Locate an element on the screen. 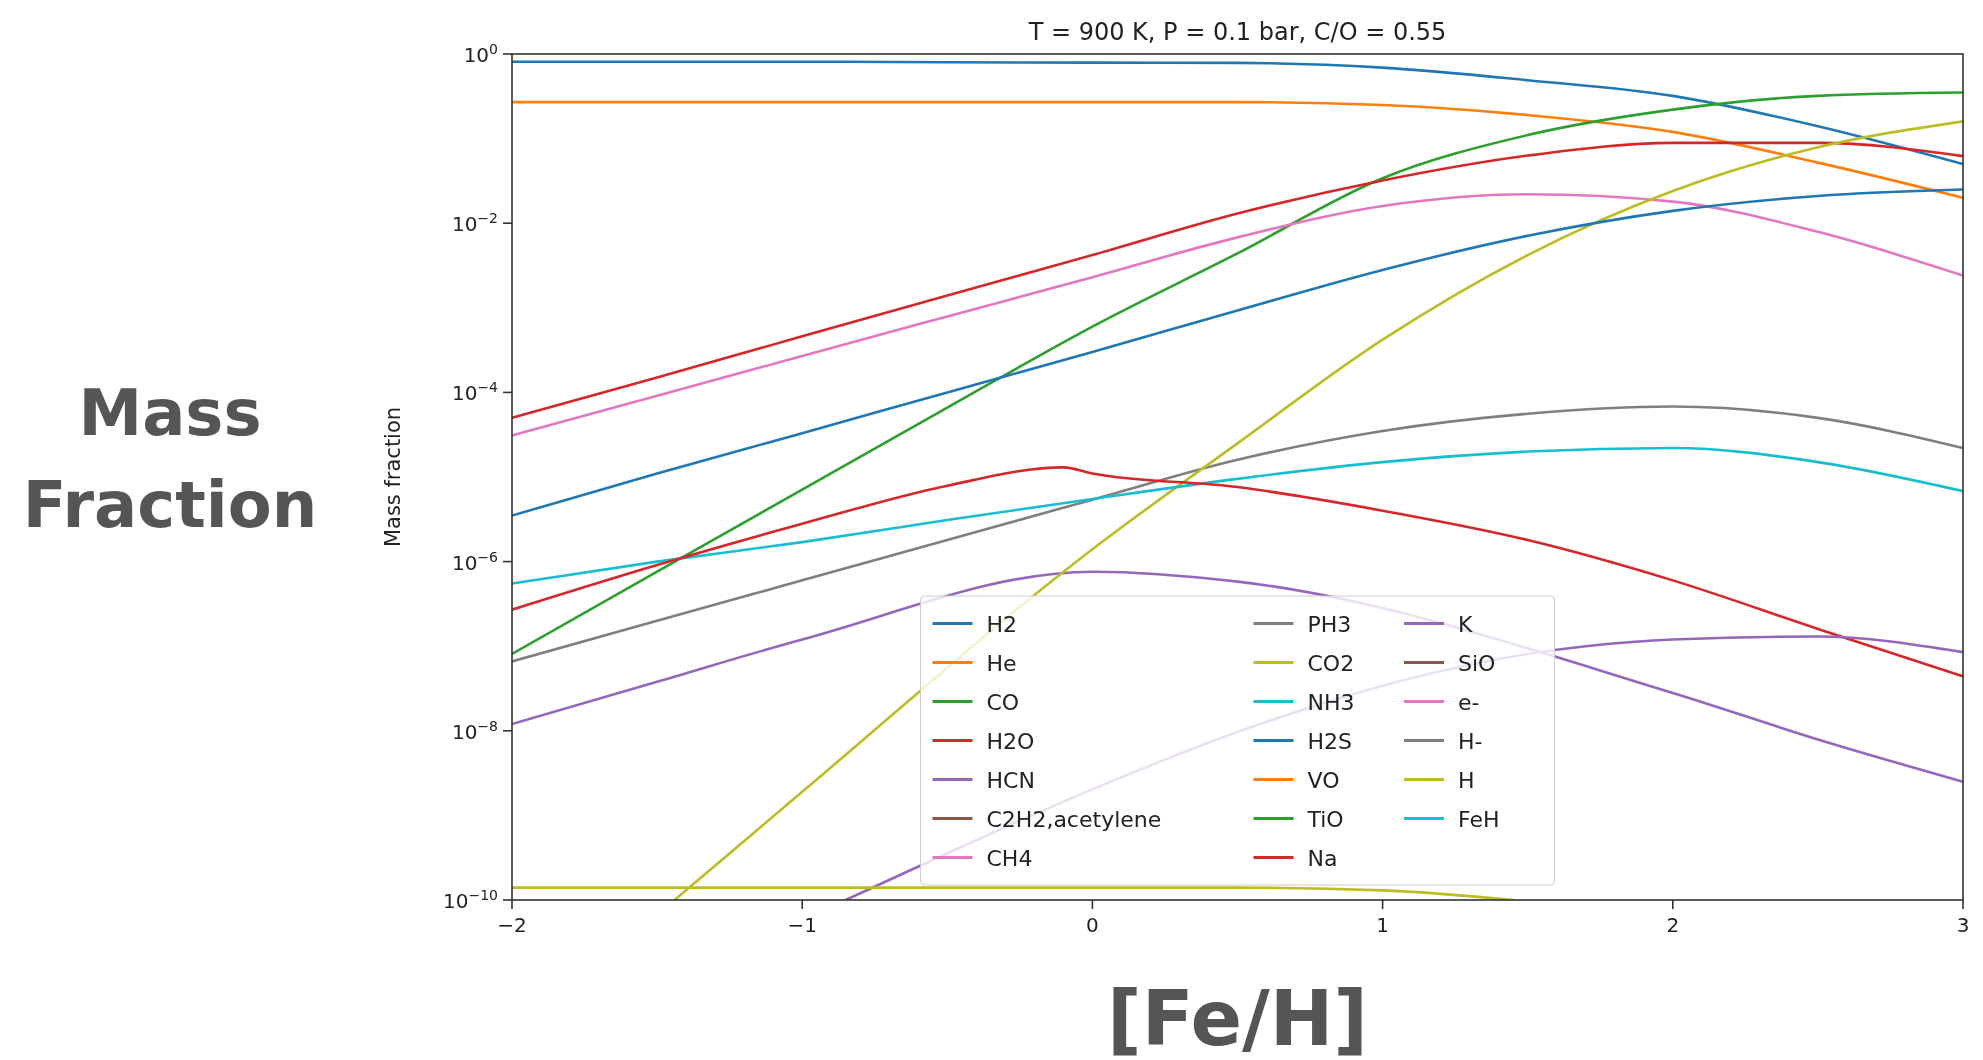 Image resolution: width=1983 pixels, height=1060 pixels. y-tick-label: 10$^{−6}$ is located at coordinates (475, 561).